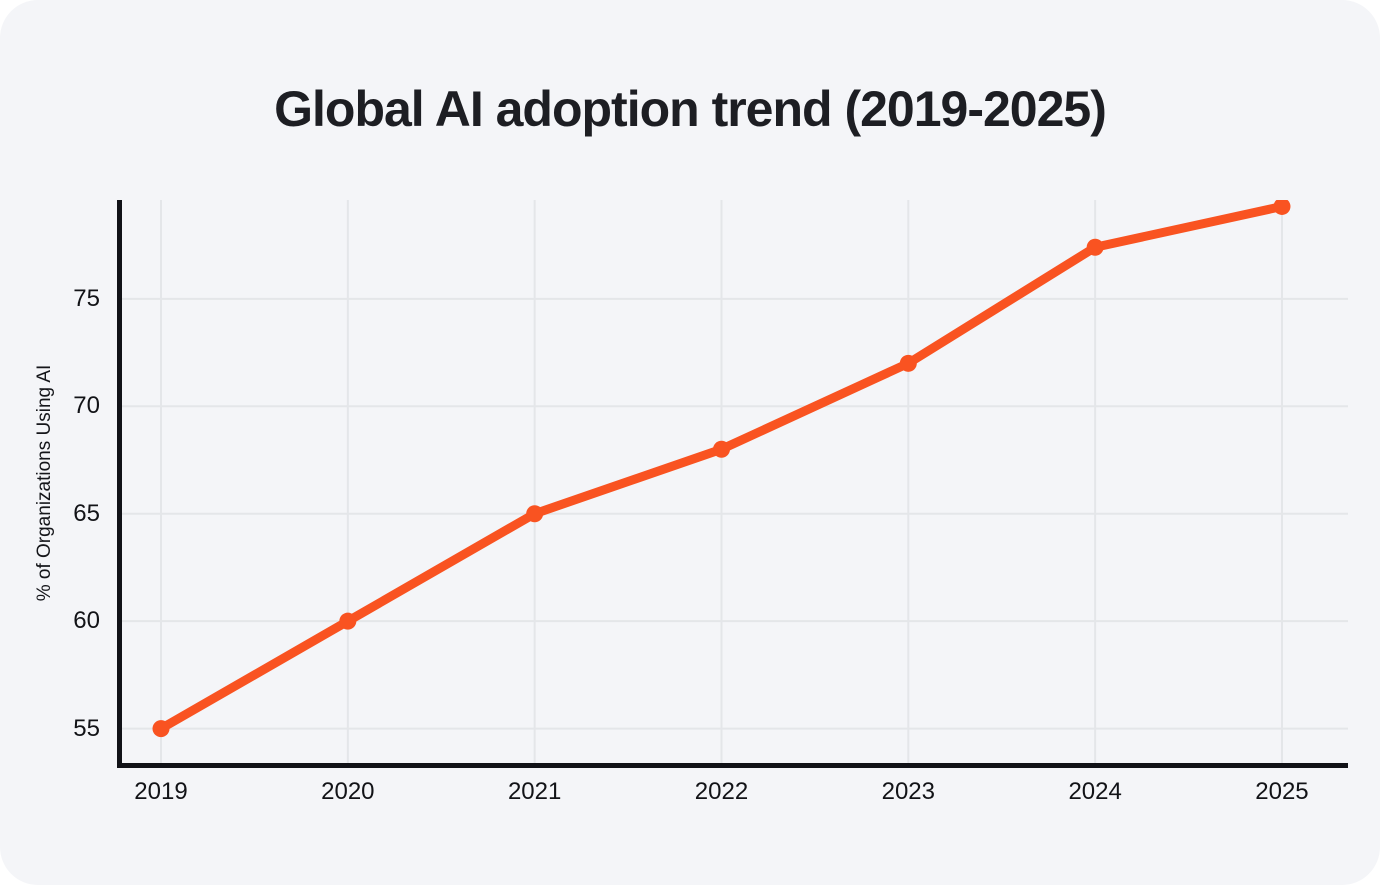 The height and width of the screenshot is (885, 1380). I want to click on x-tick-label: 2020, so click(348, 791).